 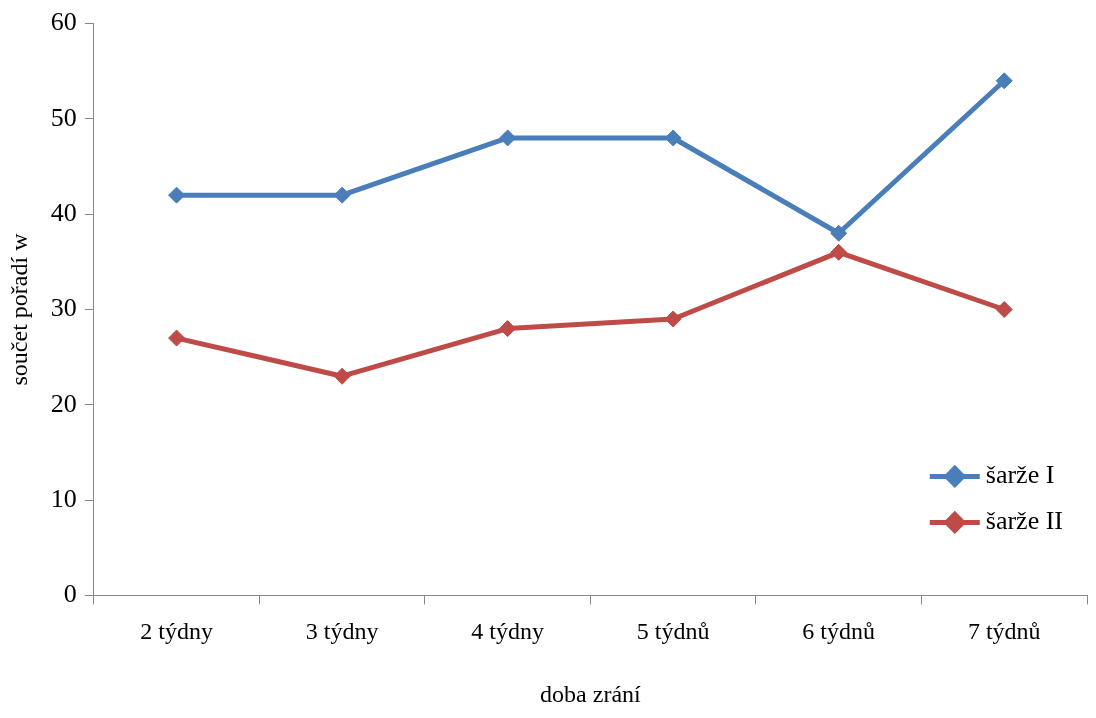 I want to click on y-tick-label: 0, so click(x=70, y=594).